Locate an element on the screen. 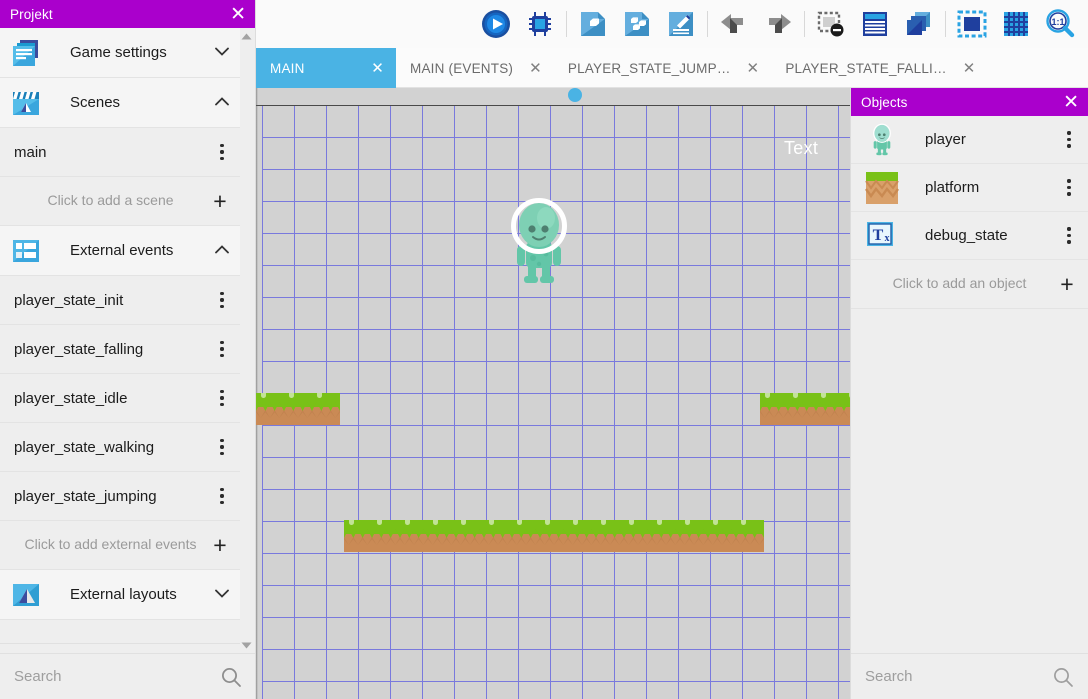 The image size is (1088, 699). scene-options-menu is located at coordinates (222, 152).